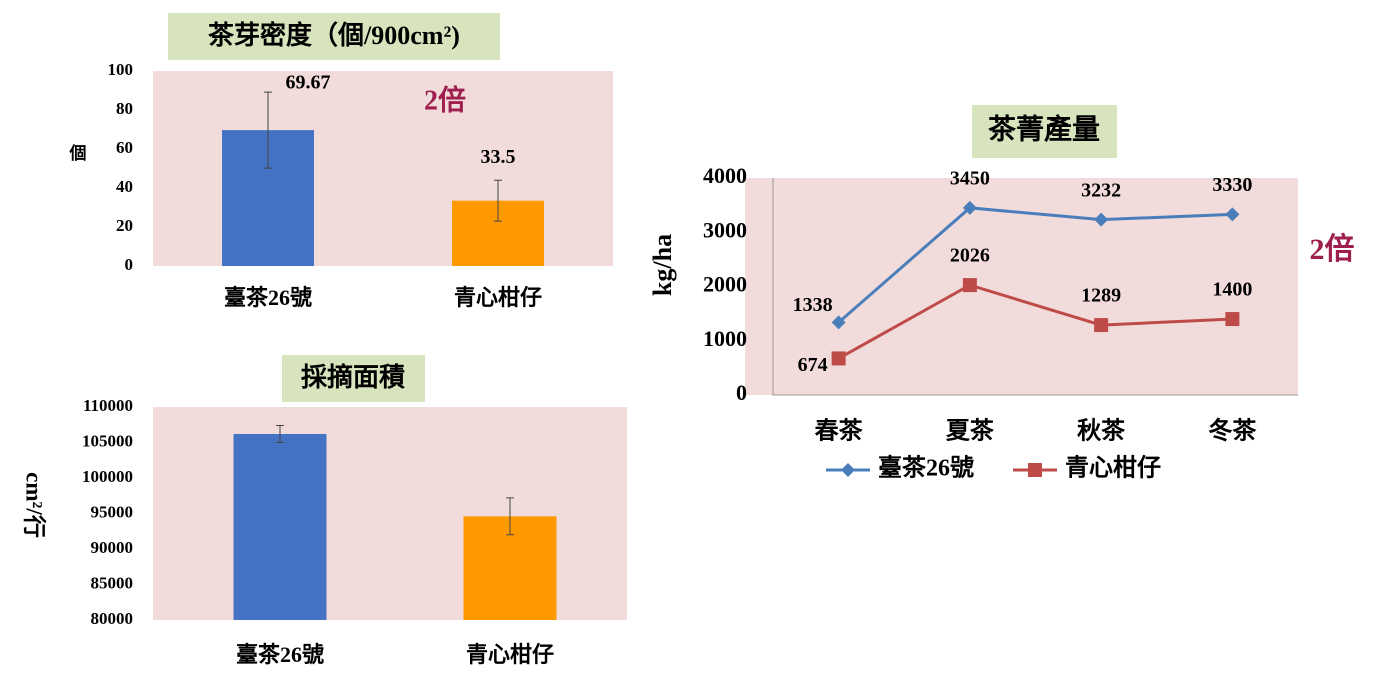 This screenshot has height=678, width=1387. I want to click on data-label: 674, so click(813, 365).